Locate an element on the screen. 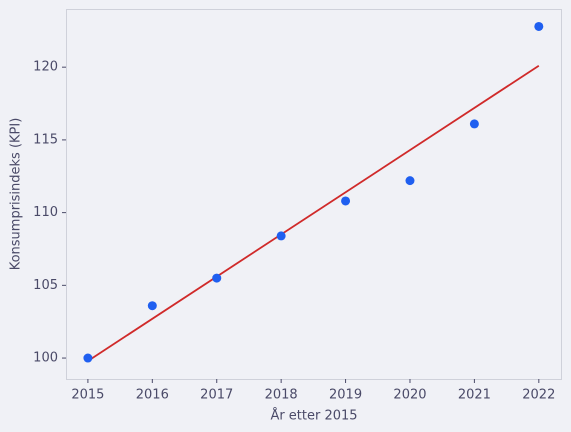 The width and height of the screenshot is (571, 432). y-tick-label: 115 is located at coordinates (45, 139).